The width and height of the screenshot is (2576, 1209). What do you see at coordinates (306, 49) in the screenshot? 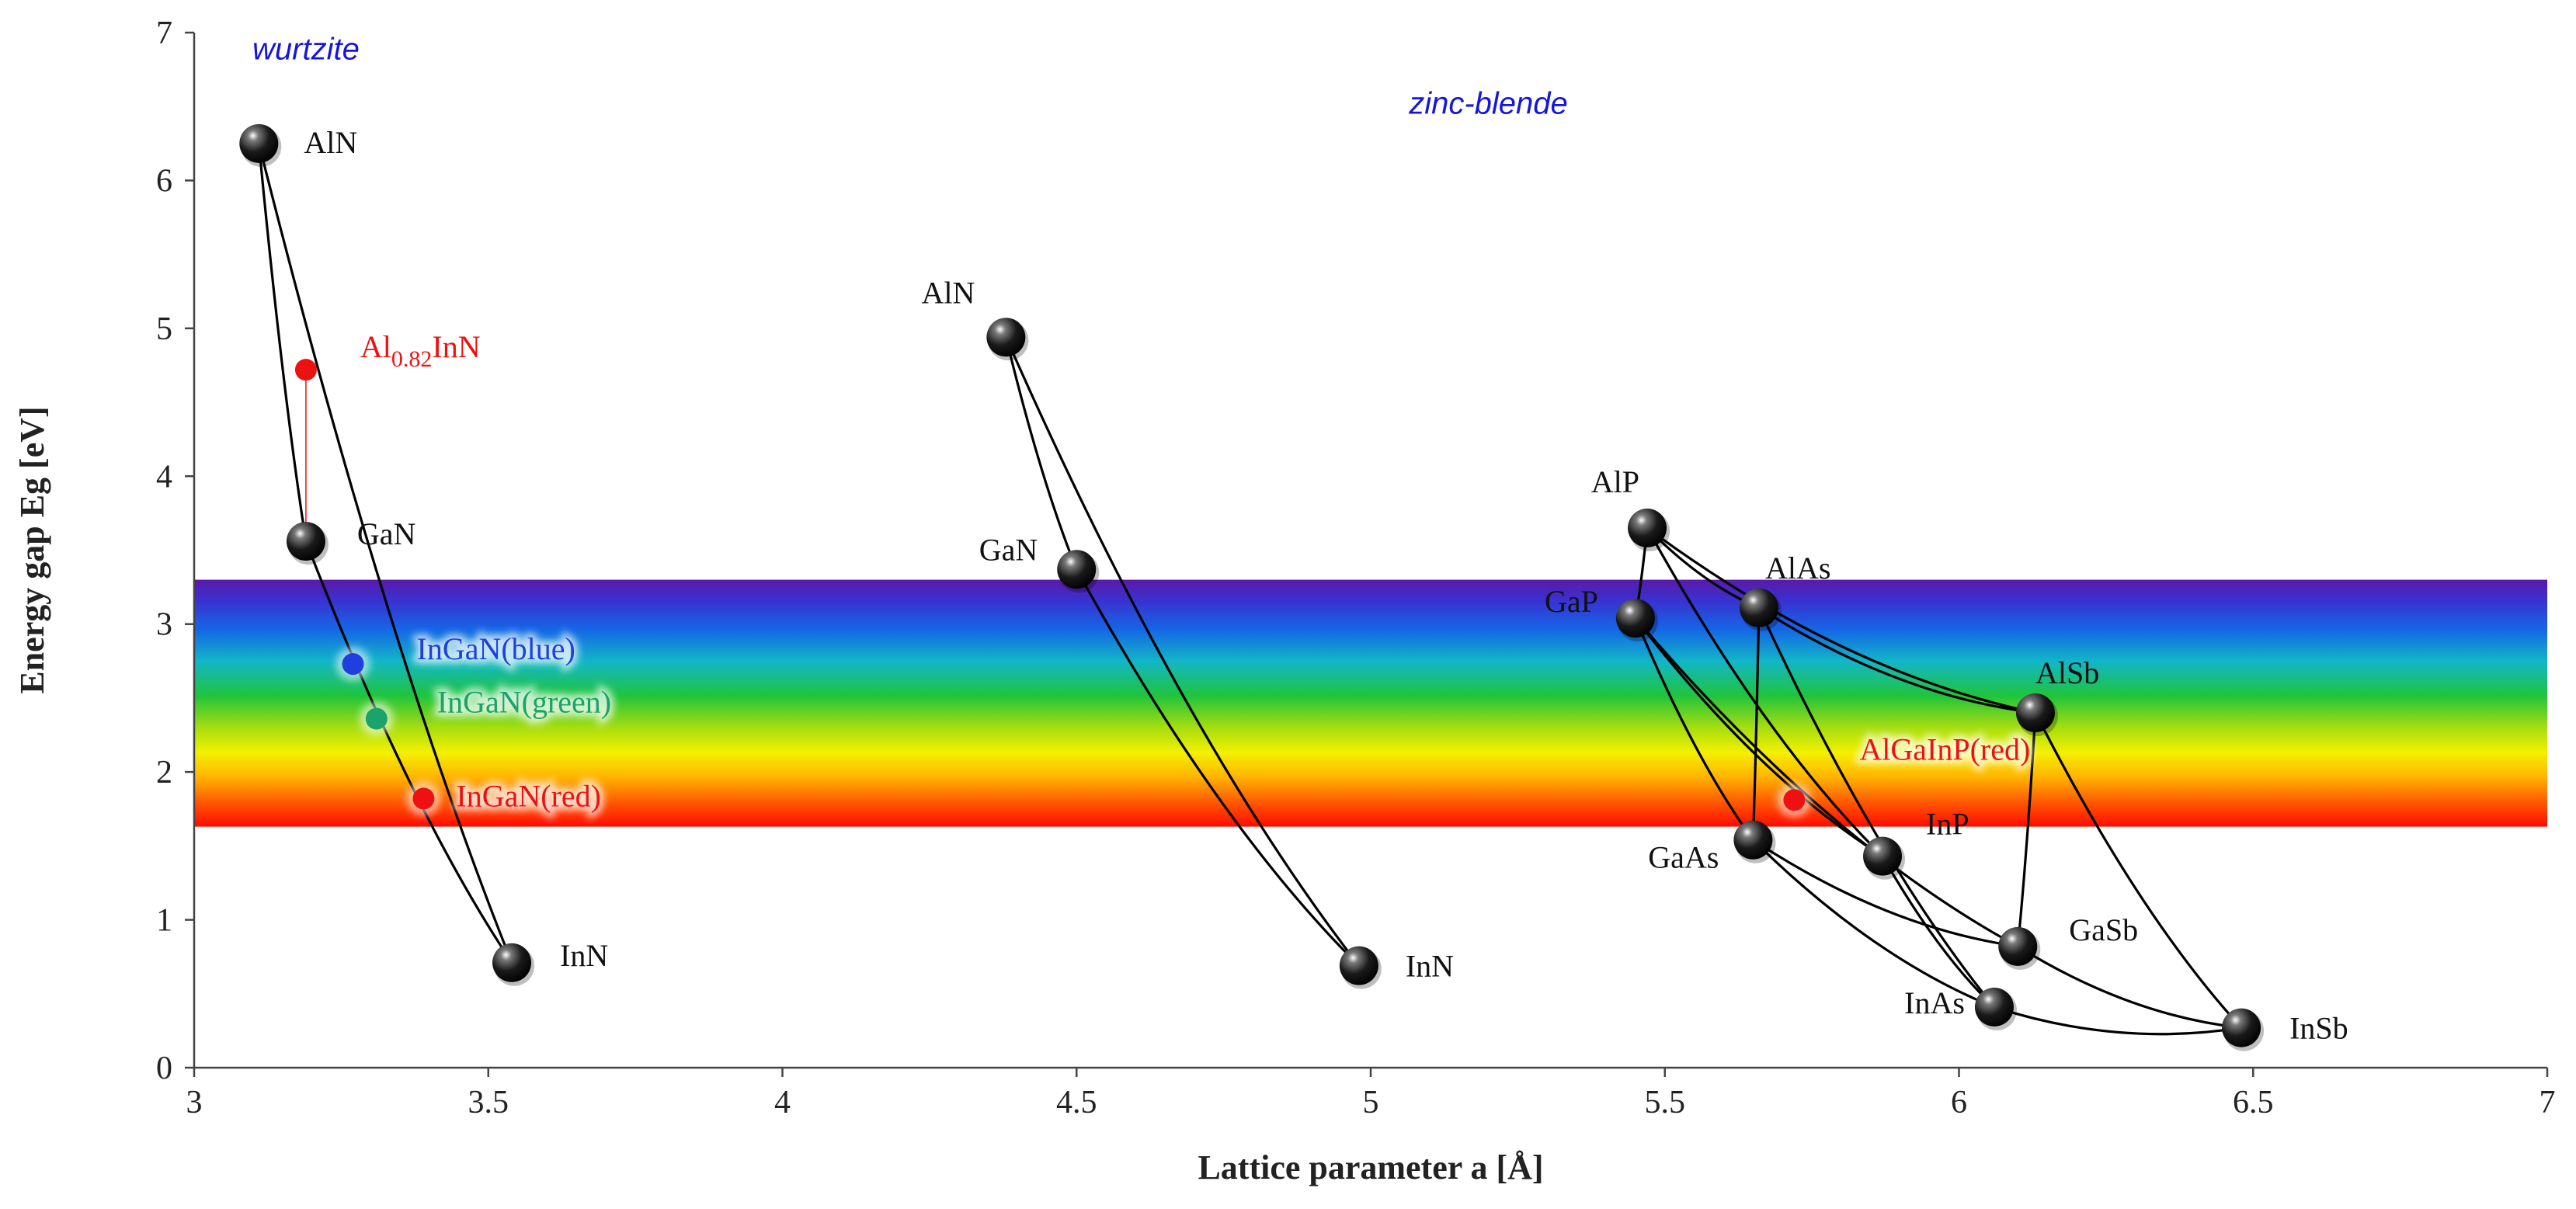
I see `structure-label: wurtzite` at bounding box center [306, 49].